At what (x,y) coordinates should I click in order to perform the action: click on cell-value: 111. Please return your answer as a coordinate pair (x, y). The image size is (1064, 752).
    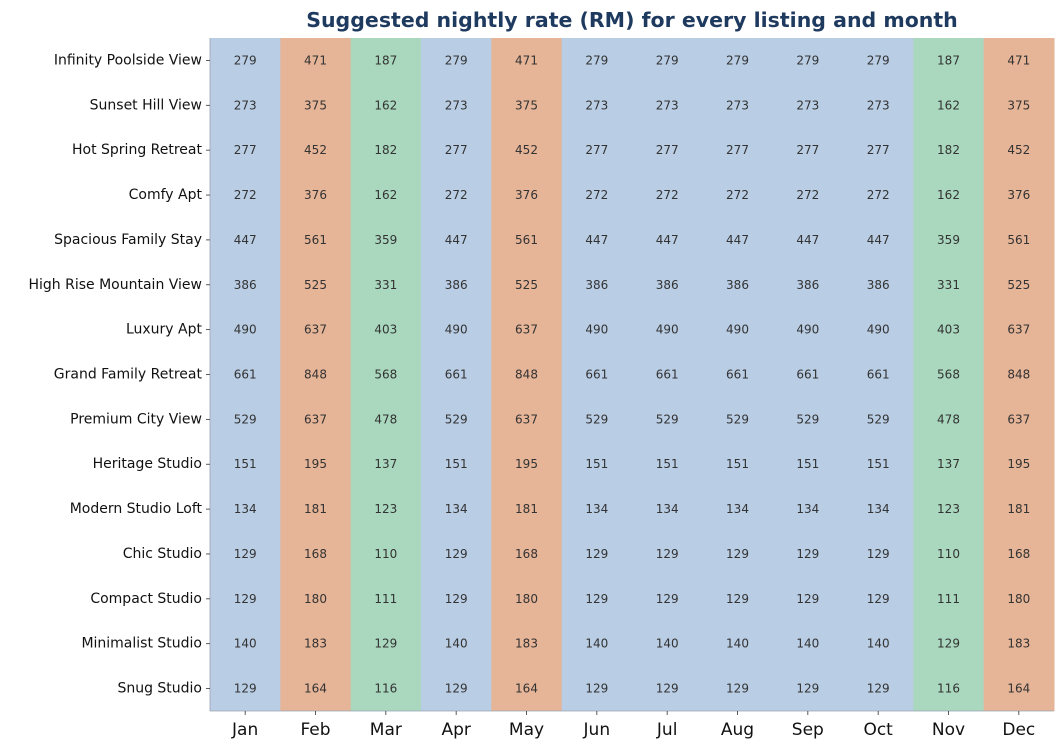
    Looking at the image, I should click on (948, 599).